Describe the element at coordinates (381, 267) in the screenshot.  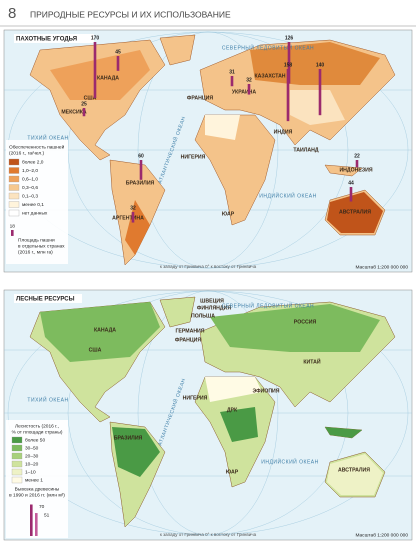
I see `map-scale: Масштаб 1:200 000 000` at that location.